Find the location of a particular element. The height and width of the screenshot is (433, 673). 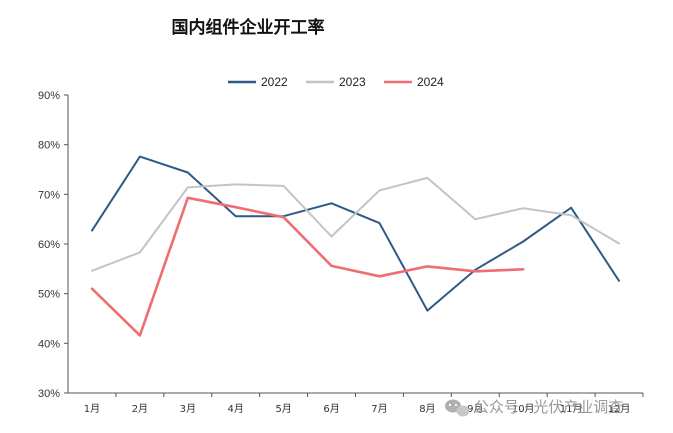

legend-label: 2023 is located at coordinates (352, 82).